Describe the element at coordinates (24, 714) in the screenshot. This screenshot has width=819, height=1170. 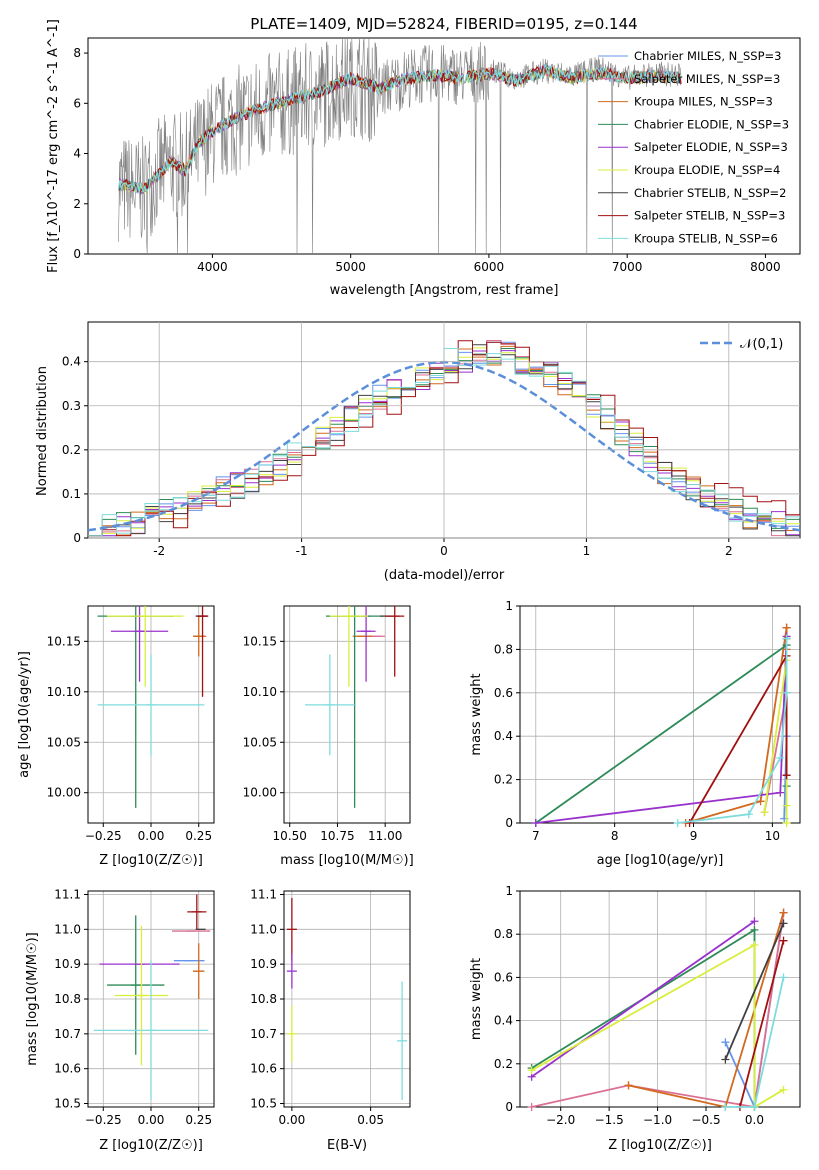
I see `panel-ylabel: age [log10(age/yr)]` at that location.